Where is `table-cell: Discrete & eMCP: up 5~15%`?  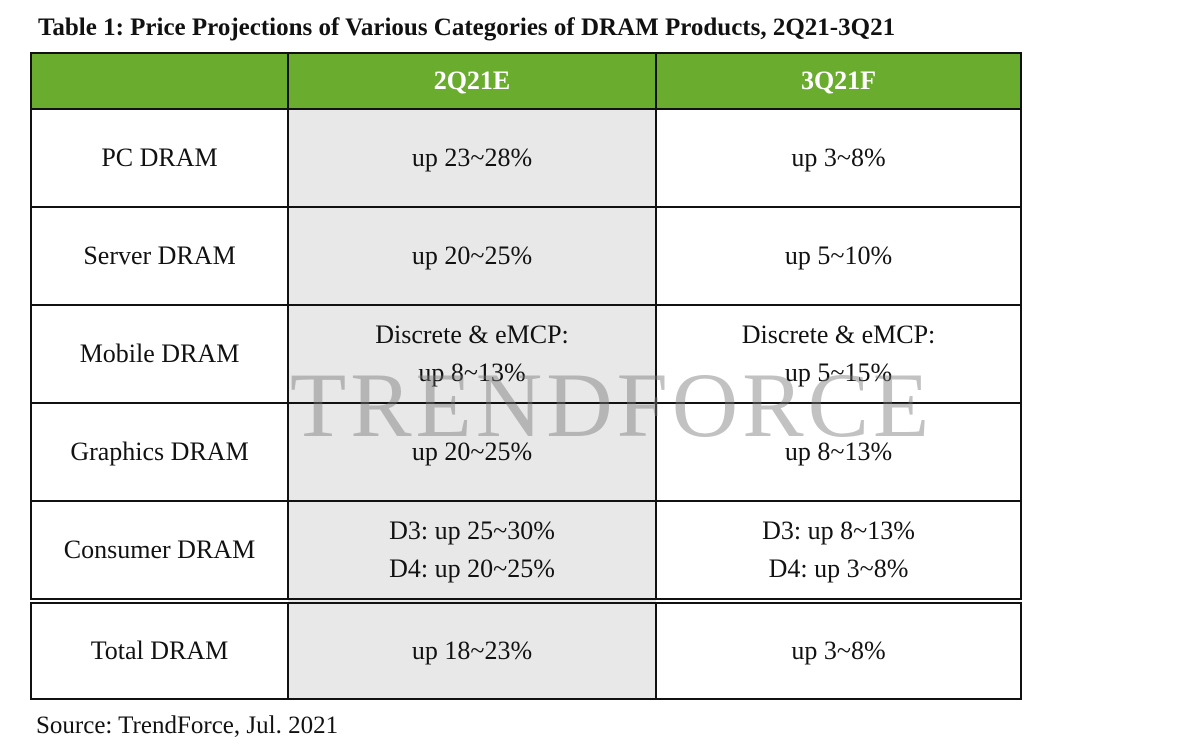
table-cell: Discrete & eMCP: up 5~15% is located at coordinates (838, 354).